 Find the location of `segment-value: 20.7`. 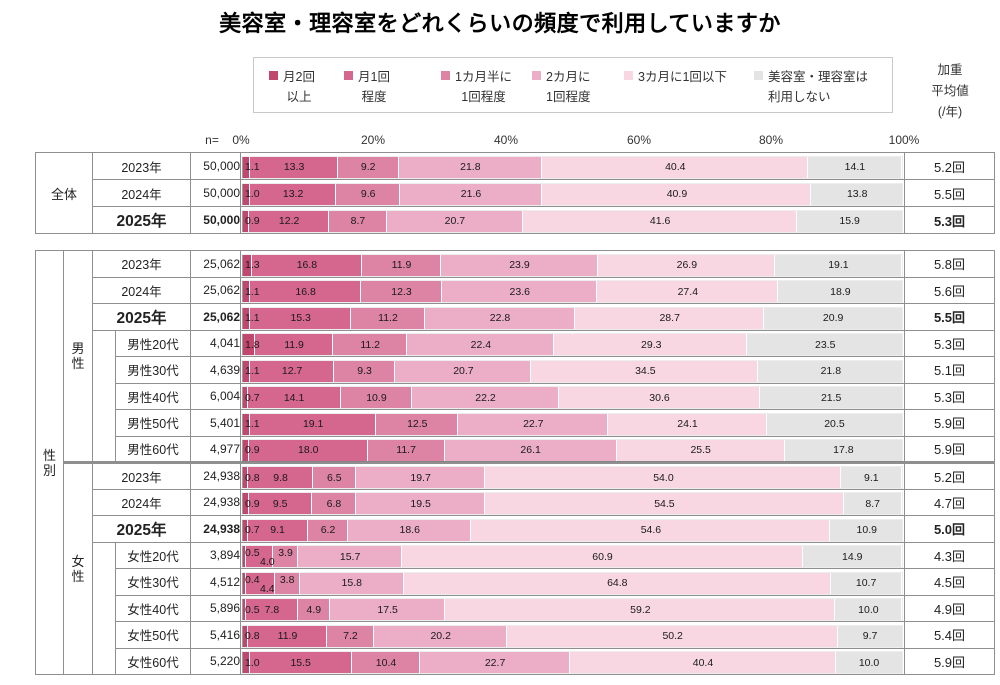

segment-value: 20.7 is located at coordinates (463, 371).